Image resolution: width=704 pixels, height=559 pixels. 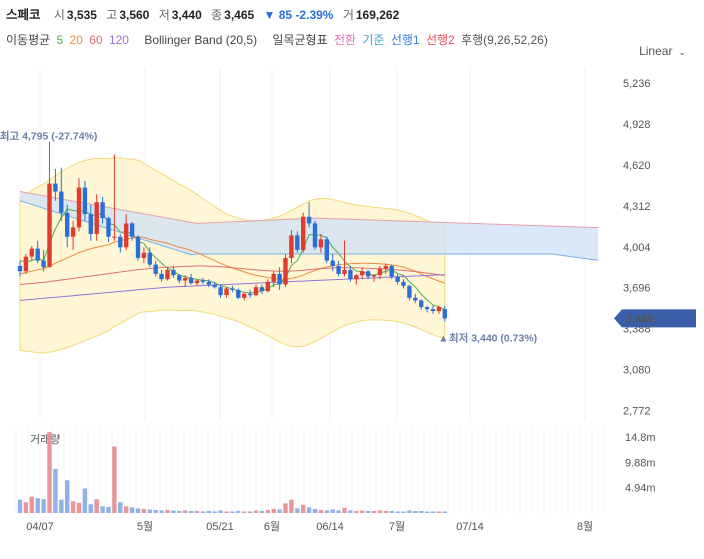 What do you see at coordinates (186, 15) in the screenshot?
I see `low-value: 3,440` at bounding box center [186, 15].